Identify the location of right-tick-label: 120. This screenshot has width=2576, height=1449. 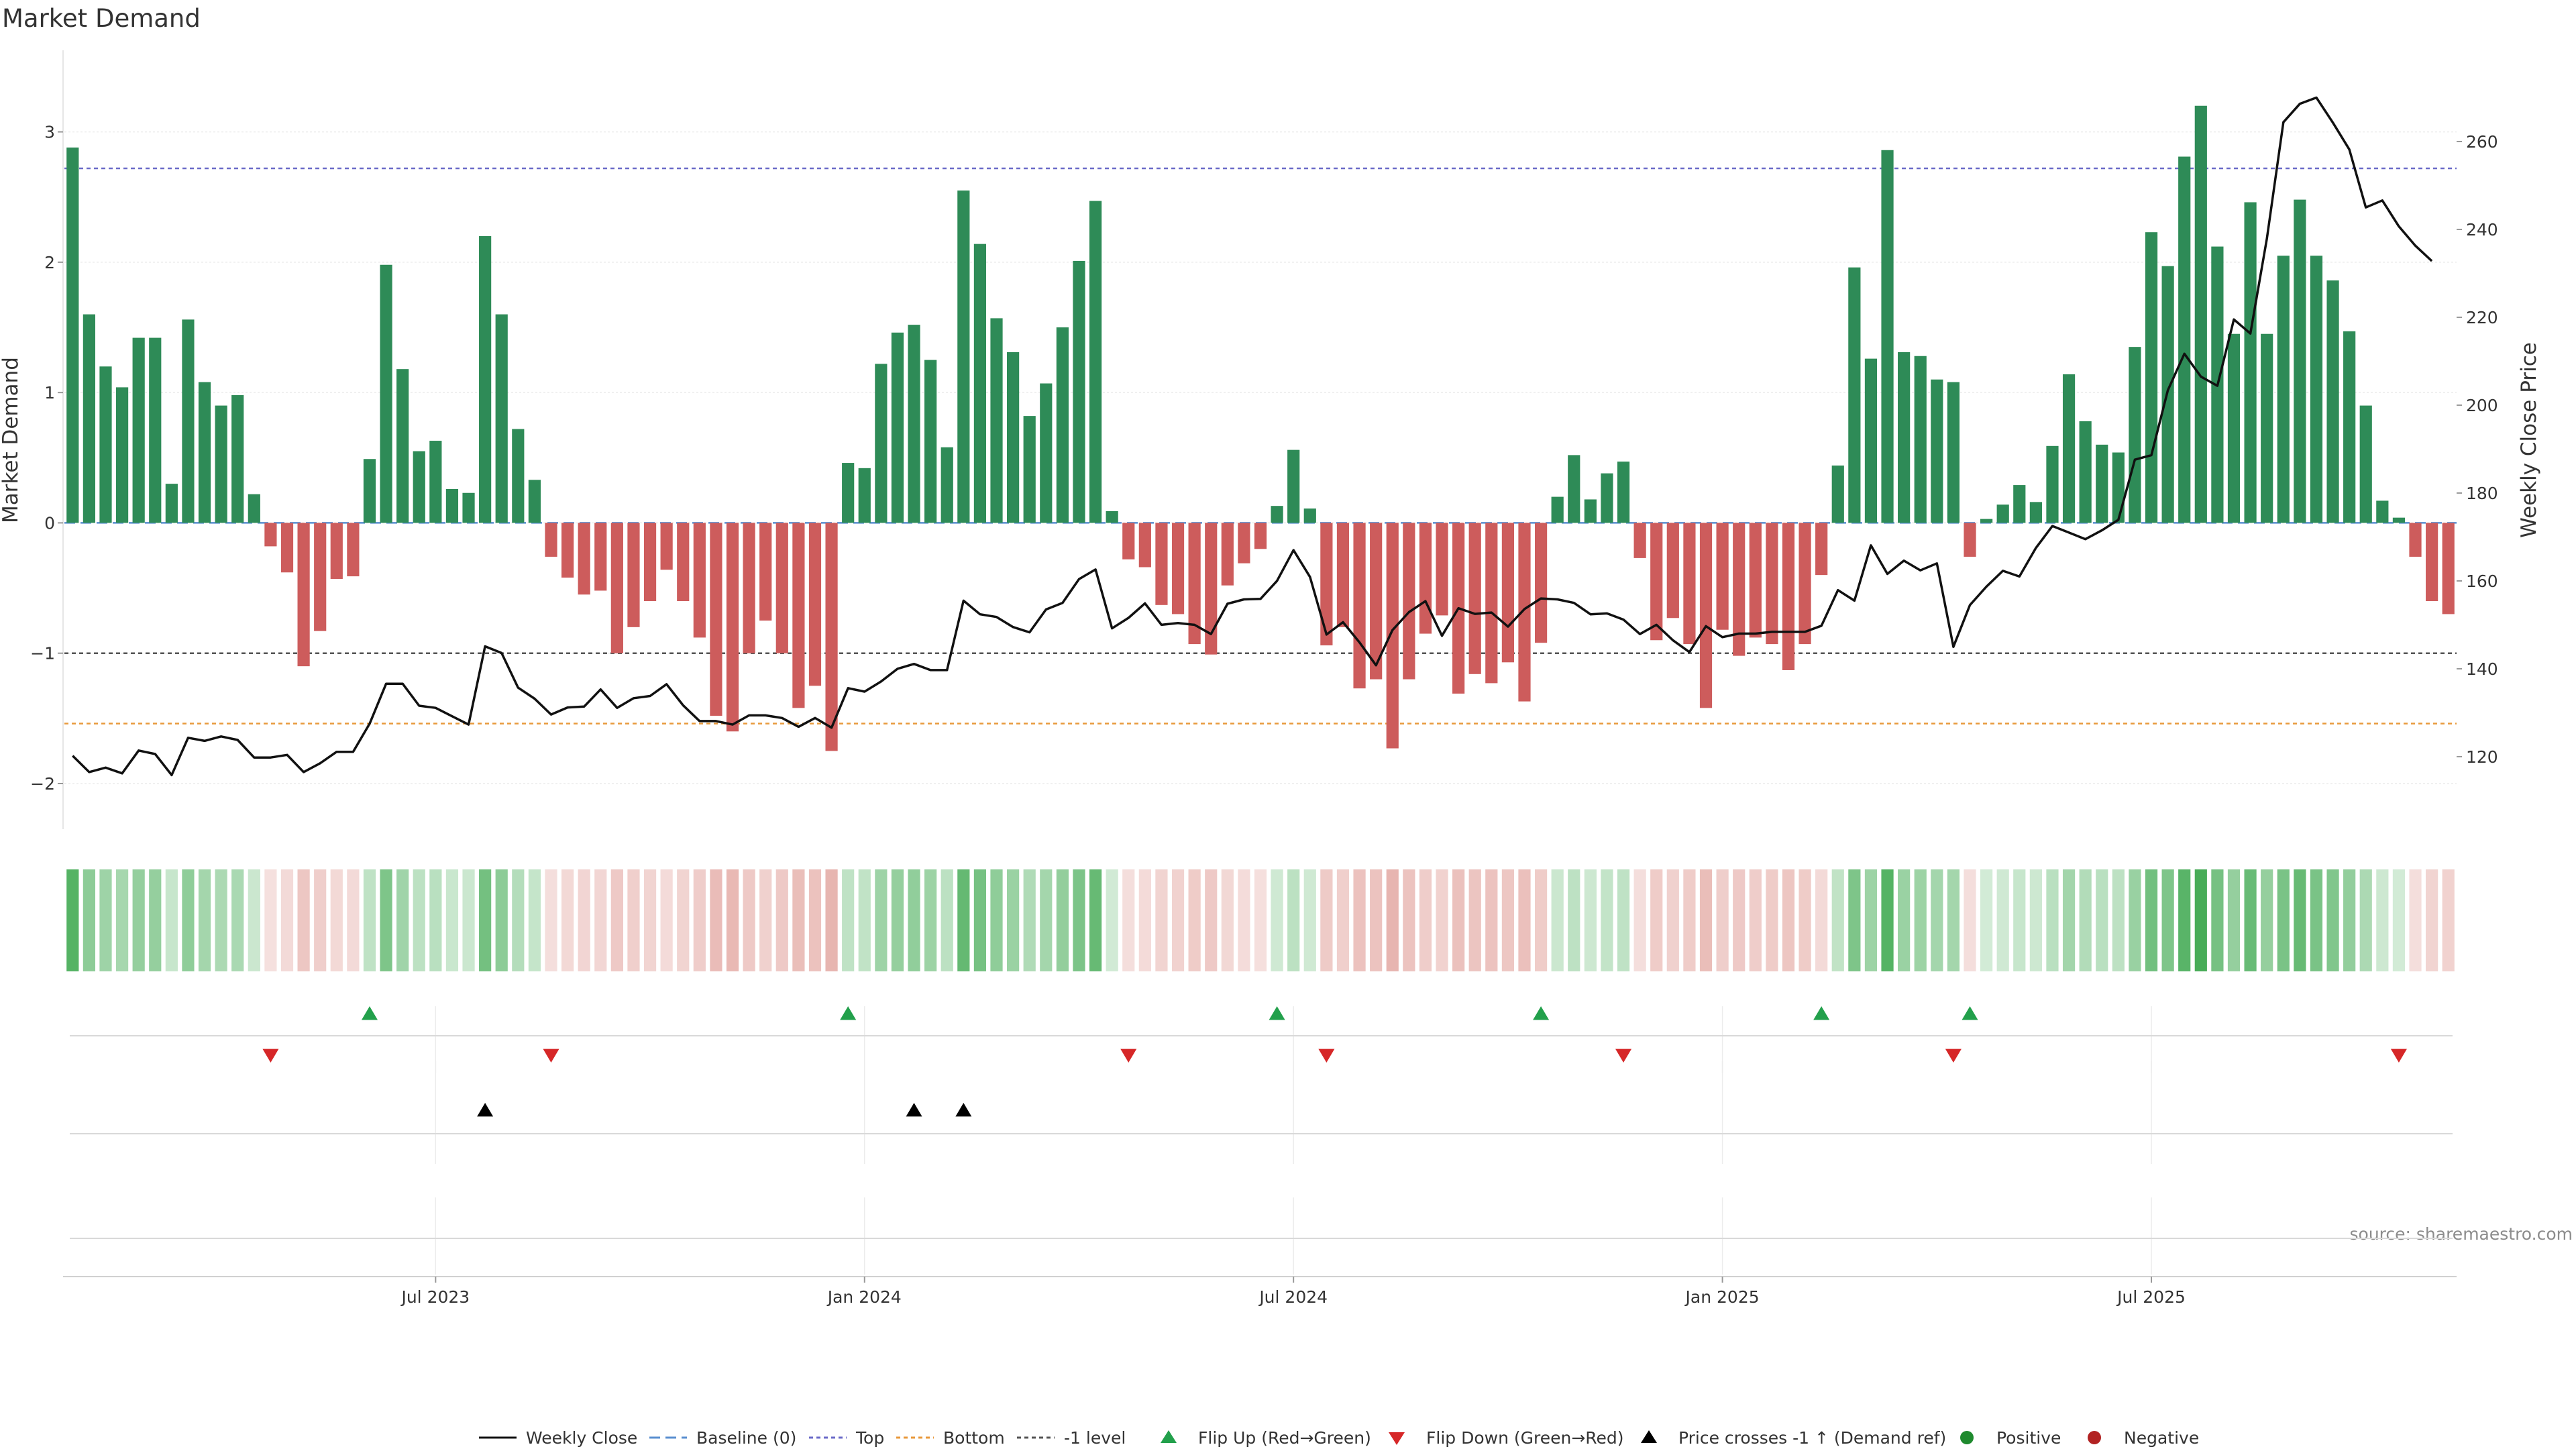
(2482, 757).